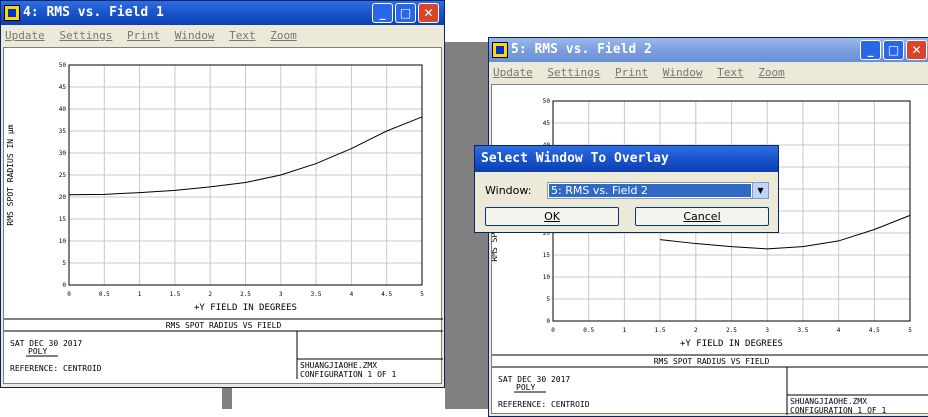 The image size is (928, 417). What do you see at coordinates (708, 50) in the screenshot?
I see `window-2-titlebar: 5: RMS vs. Field 2 _ □ ✕` at bounding box center [708, 50].